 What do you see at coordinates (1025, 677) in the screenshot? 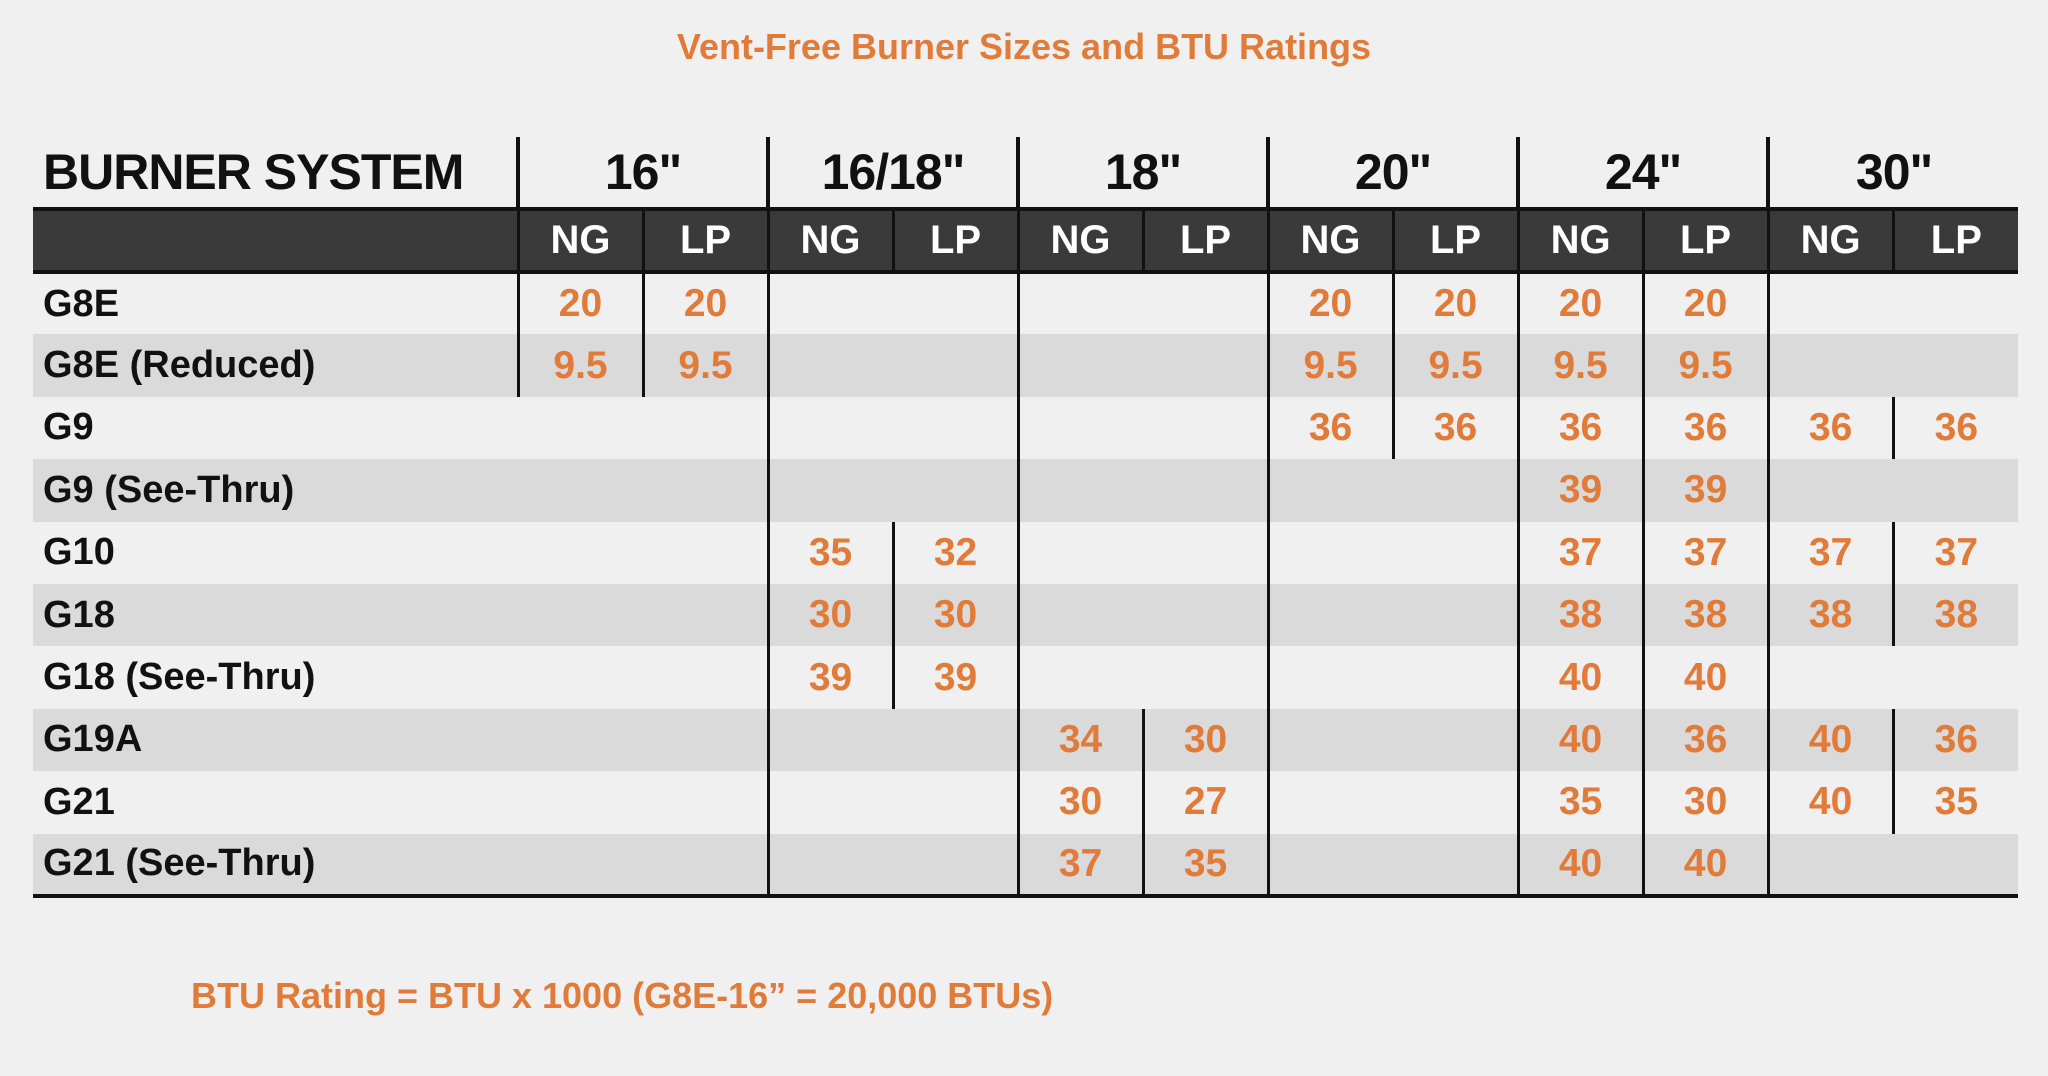
I see `table-row: G18 (See-Thru) 39 39 40 40` at bounding box center [1025, 677].